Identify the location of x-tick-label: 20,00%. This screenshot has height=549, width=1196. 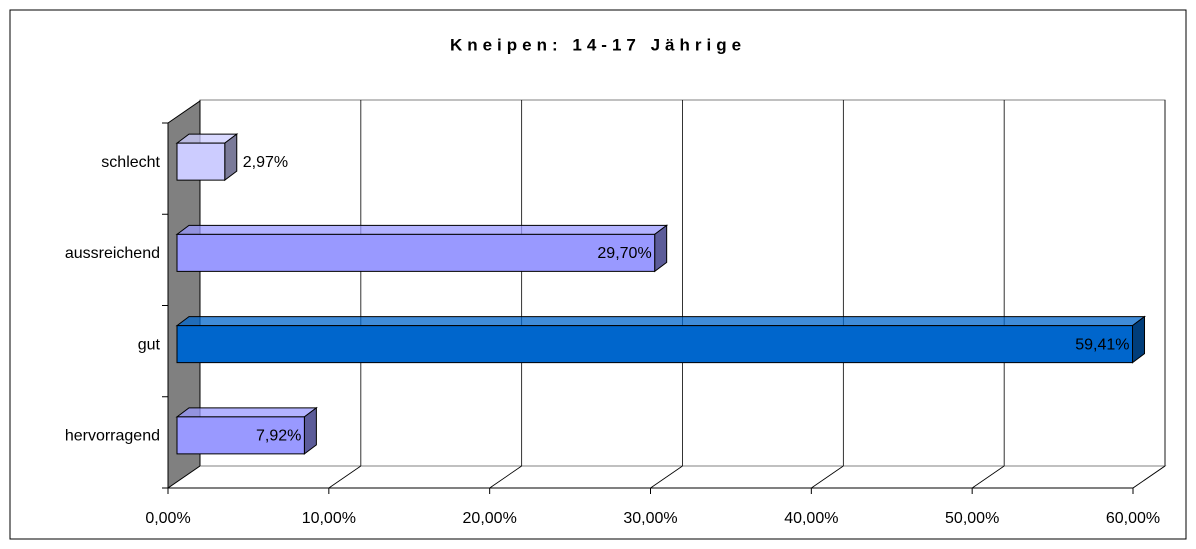
(490, 518).